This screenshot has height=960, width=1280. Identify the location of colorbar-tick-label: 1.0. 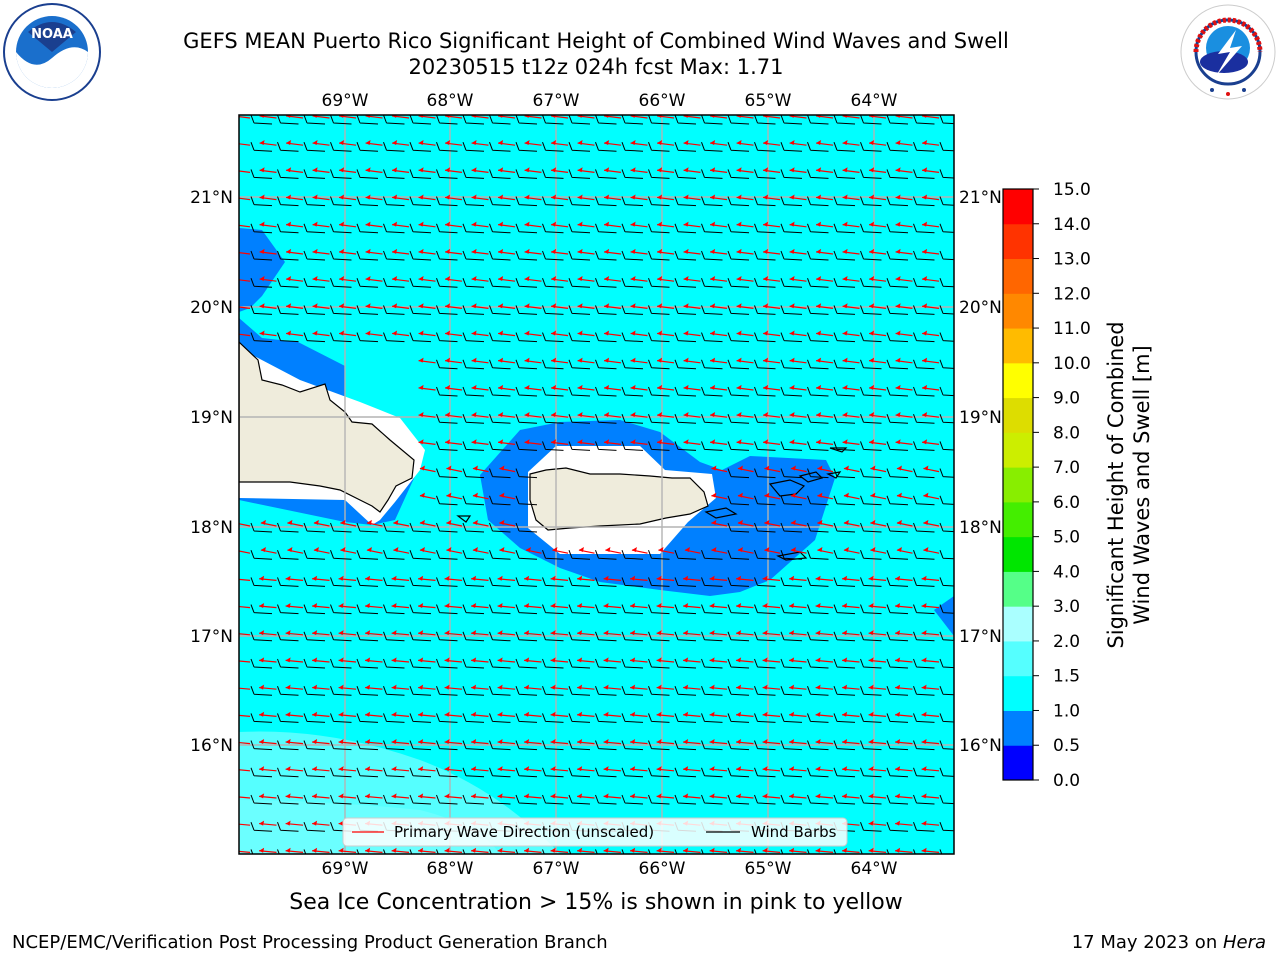
(1066, 711).